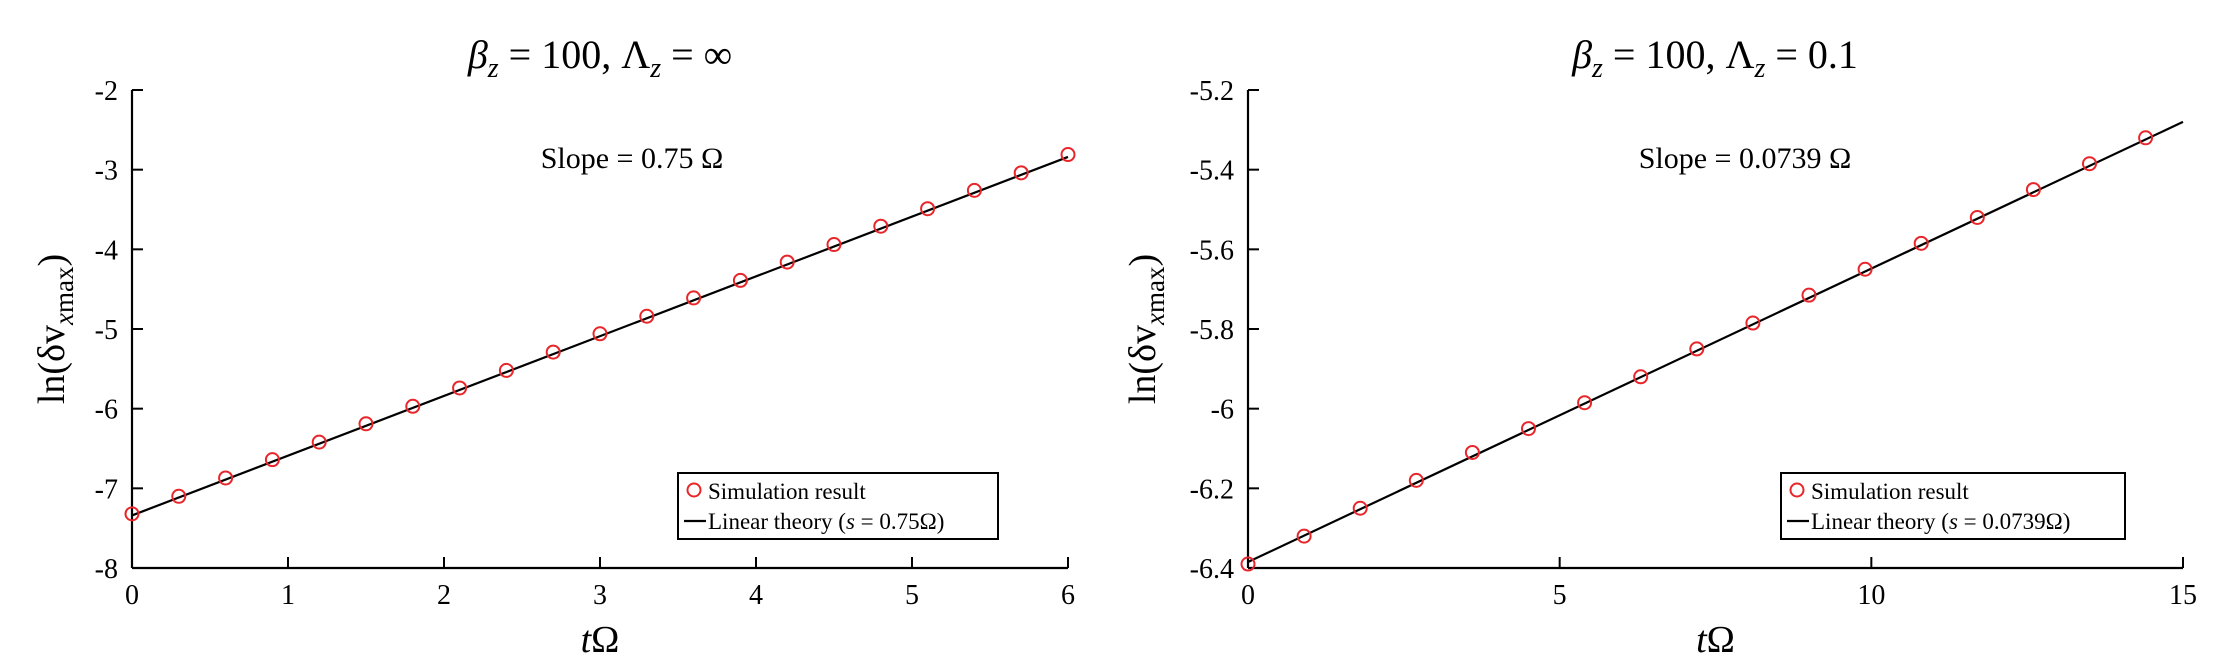 This screenshot has height=672, width=2236. I want to click on x-tick-label: 2, so click(444, 595).